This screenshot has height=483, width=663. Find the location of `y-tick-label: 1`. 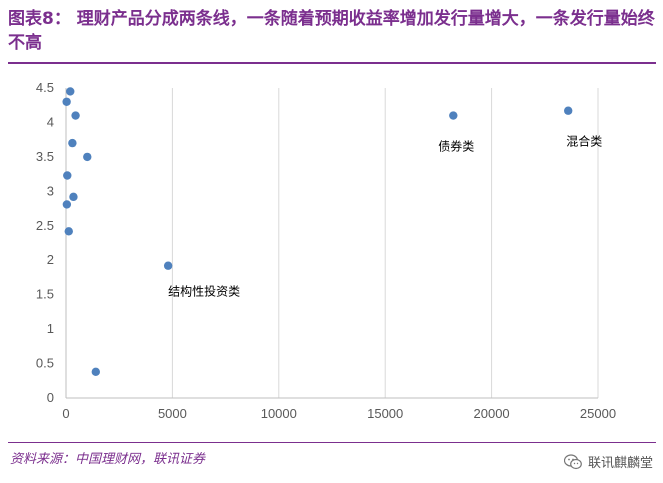

y-tick-label: 1 is located at coordinates (50, 328).